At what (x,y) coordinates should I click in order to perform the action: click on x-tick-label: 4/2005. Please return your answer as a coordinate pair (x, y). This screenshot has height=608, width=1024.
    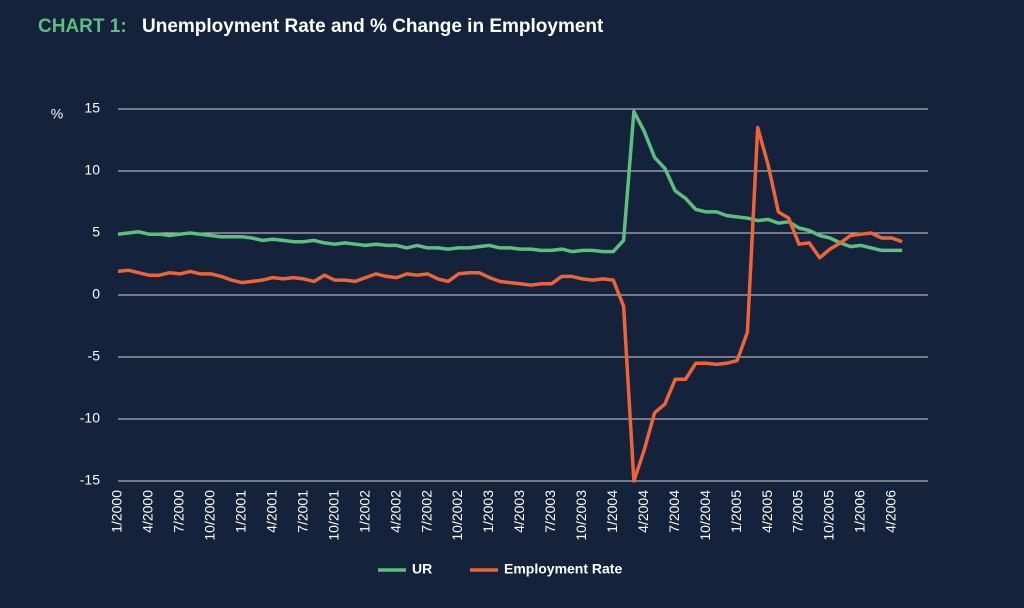
    Looking at the image, I should click on (767, 511).